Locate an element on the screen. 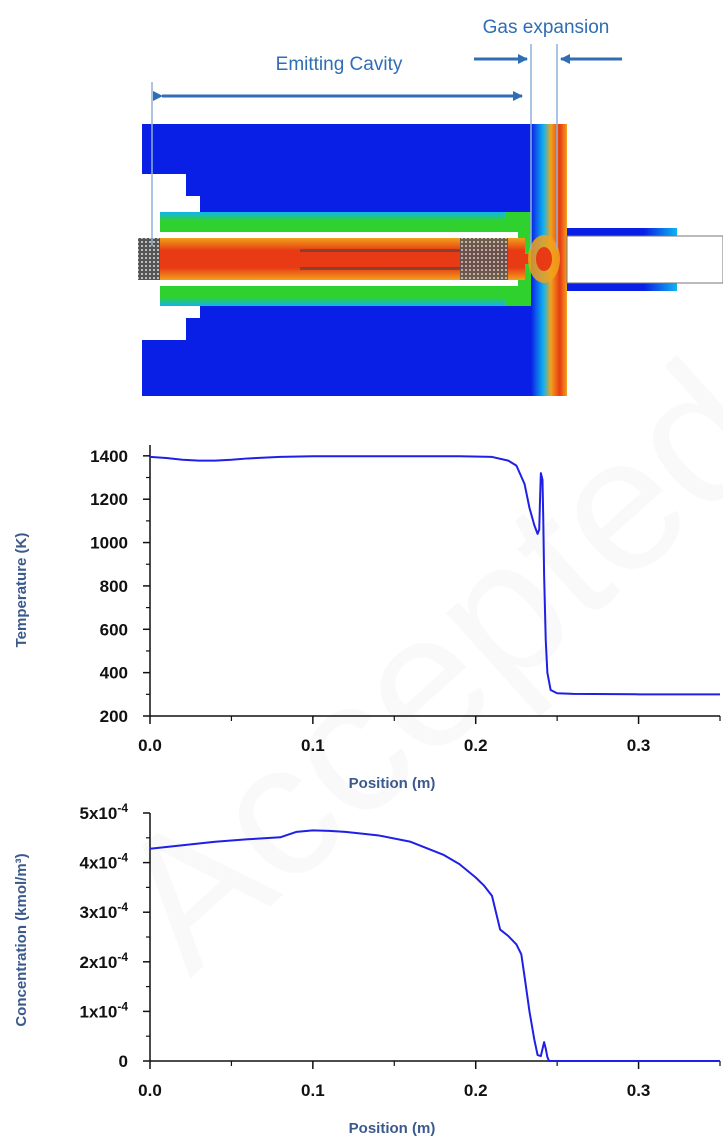 Image resolution: width=723 pixels, height=1142 pixels. y-tick-label: 1200 is located at coordinates (109, 499).